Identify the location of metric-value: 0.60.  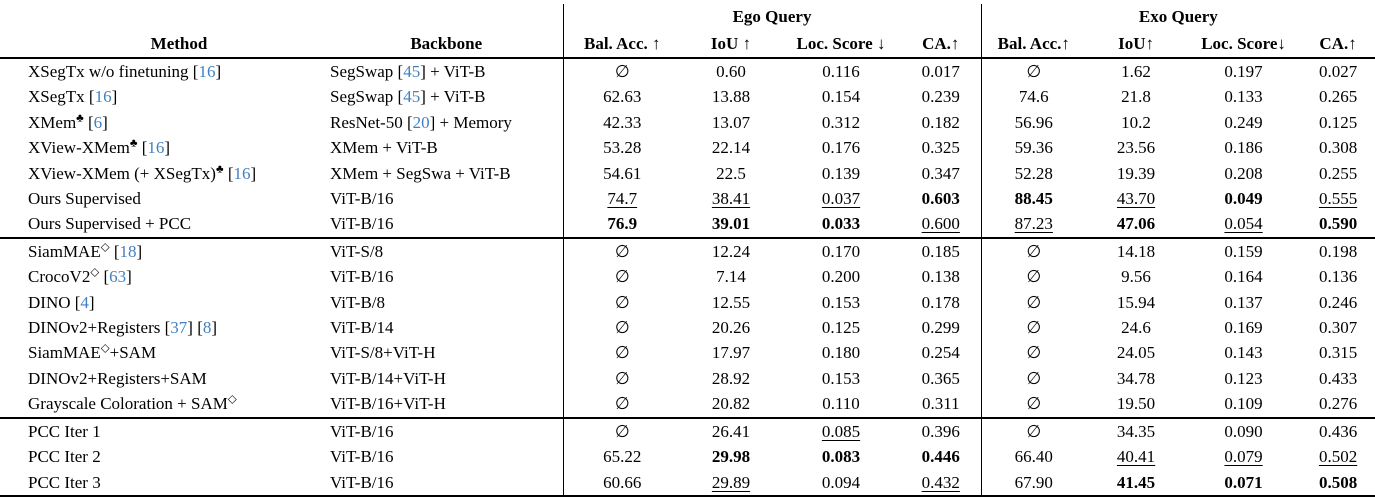
(731, 71).